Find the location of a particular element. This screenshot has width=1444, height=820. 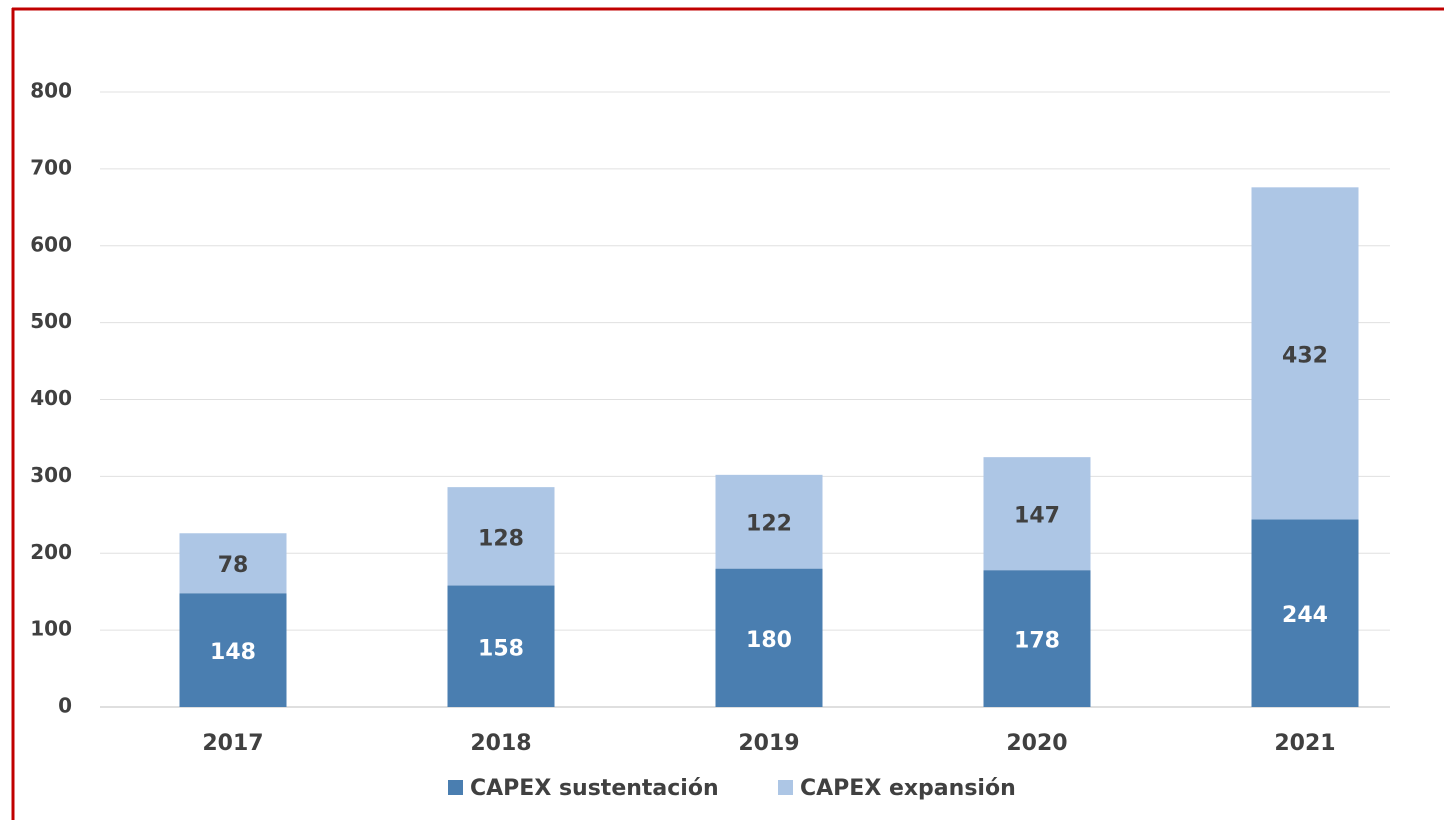

y-tick-label: 700 is located at coordinates (51, 167).